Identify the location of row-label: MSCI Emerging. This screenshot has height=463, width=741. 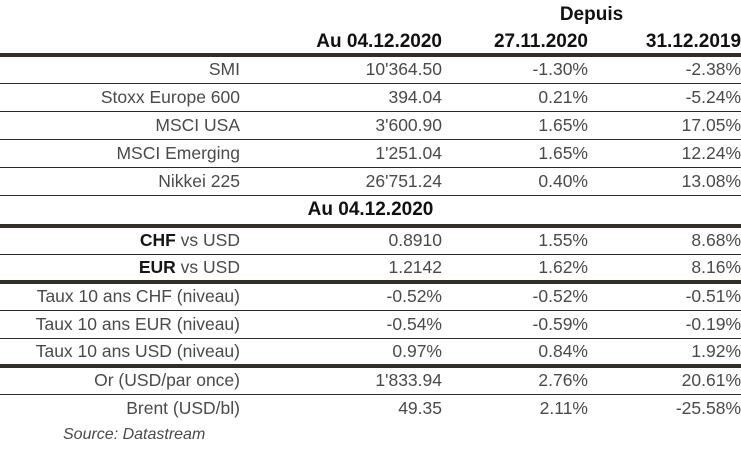
(120, 153).